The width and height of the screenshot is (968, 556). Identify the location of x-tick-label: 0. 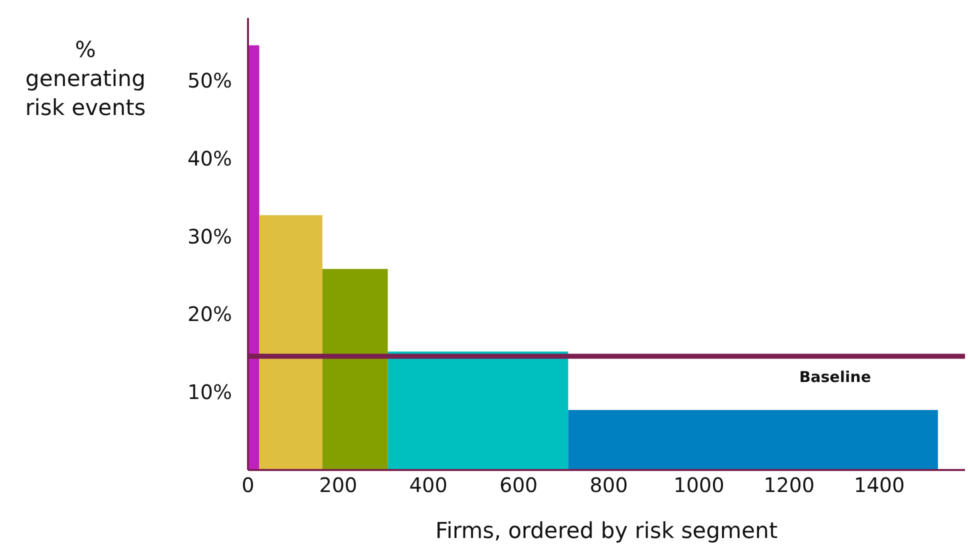
(248, 485).